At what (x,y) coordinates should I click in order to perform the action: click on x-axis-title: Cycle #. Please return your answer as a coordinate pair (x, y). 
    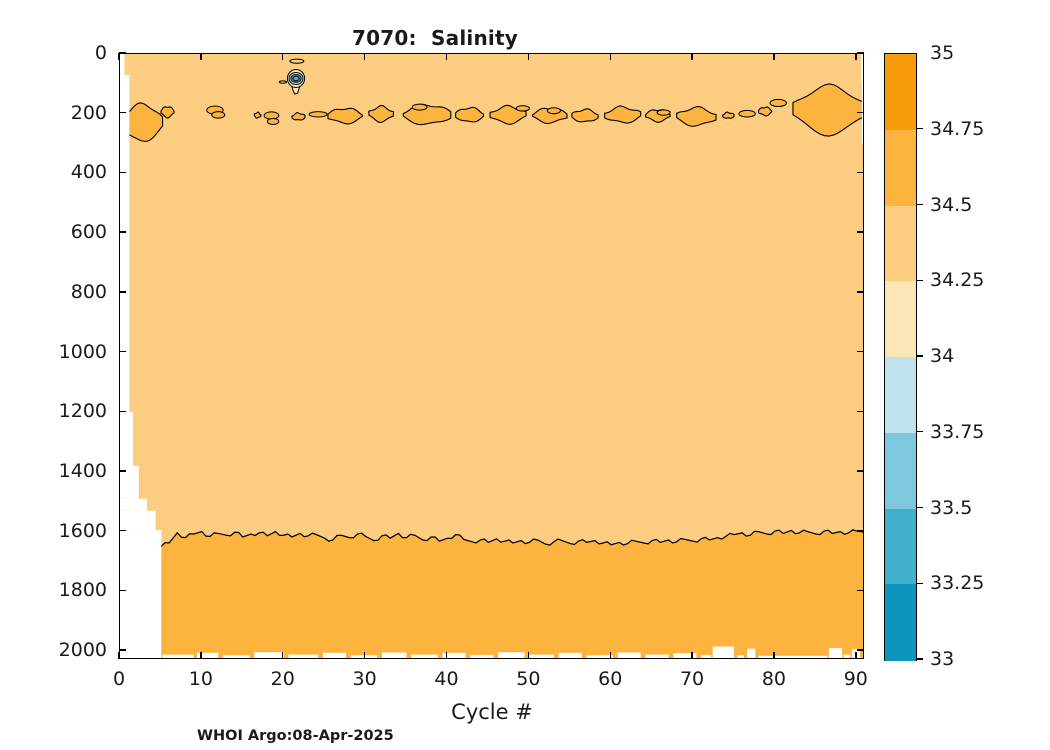
    Looking at the image, I should click on (492, 712).